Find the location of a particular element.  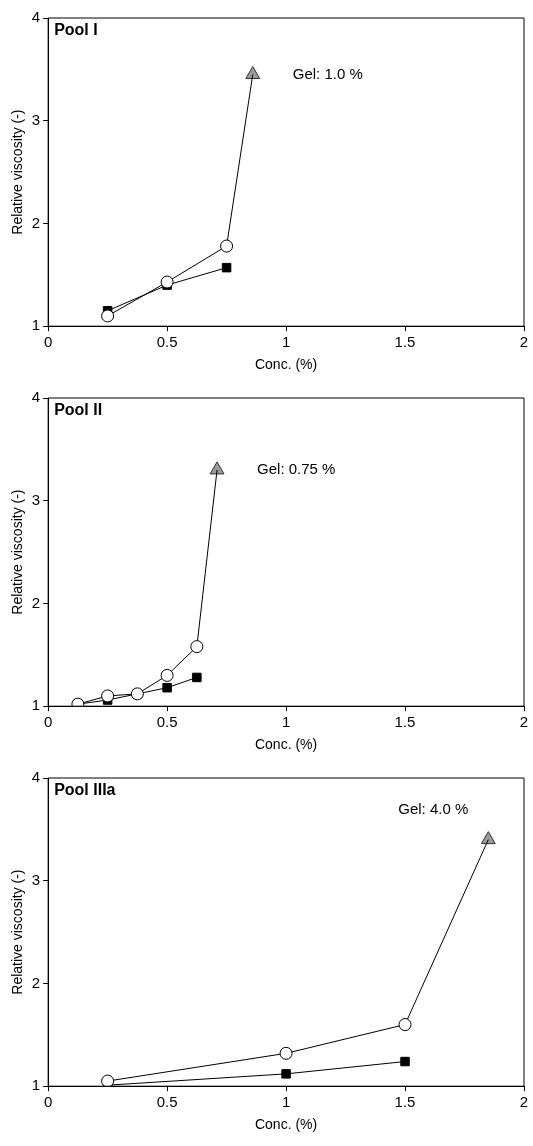

chart-title: Pool I is located at coordinates (76, 30).